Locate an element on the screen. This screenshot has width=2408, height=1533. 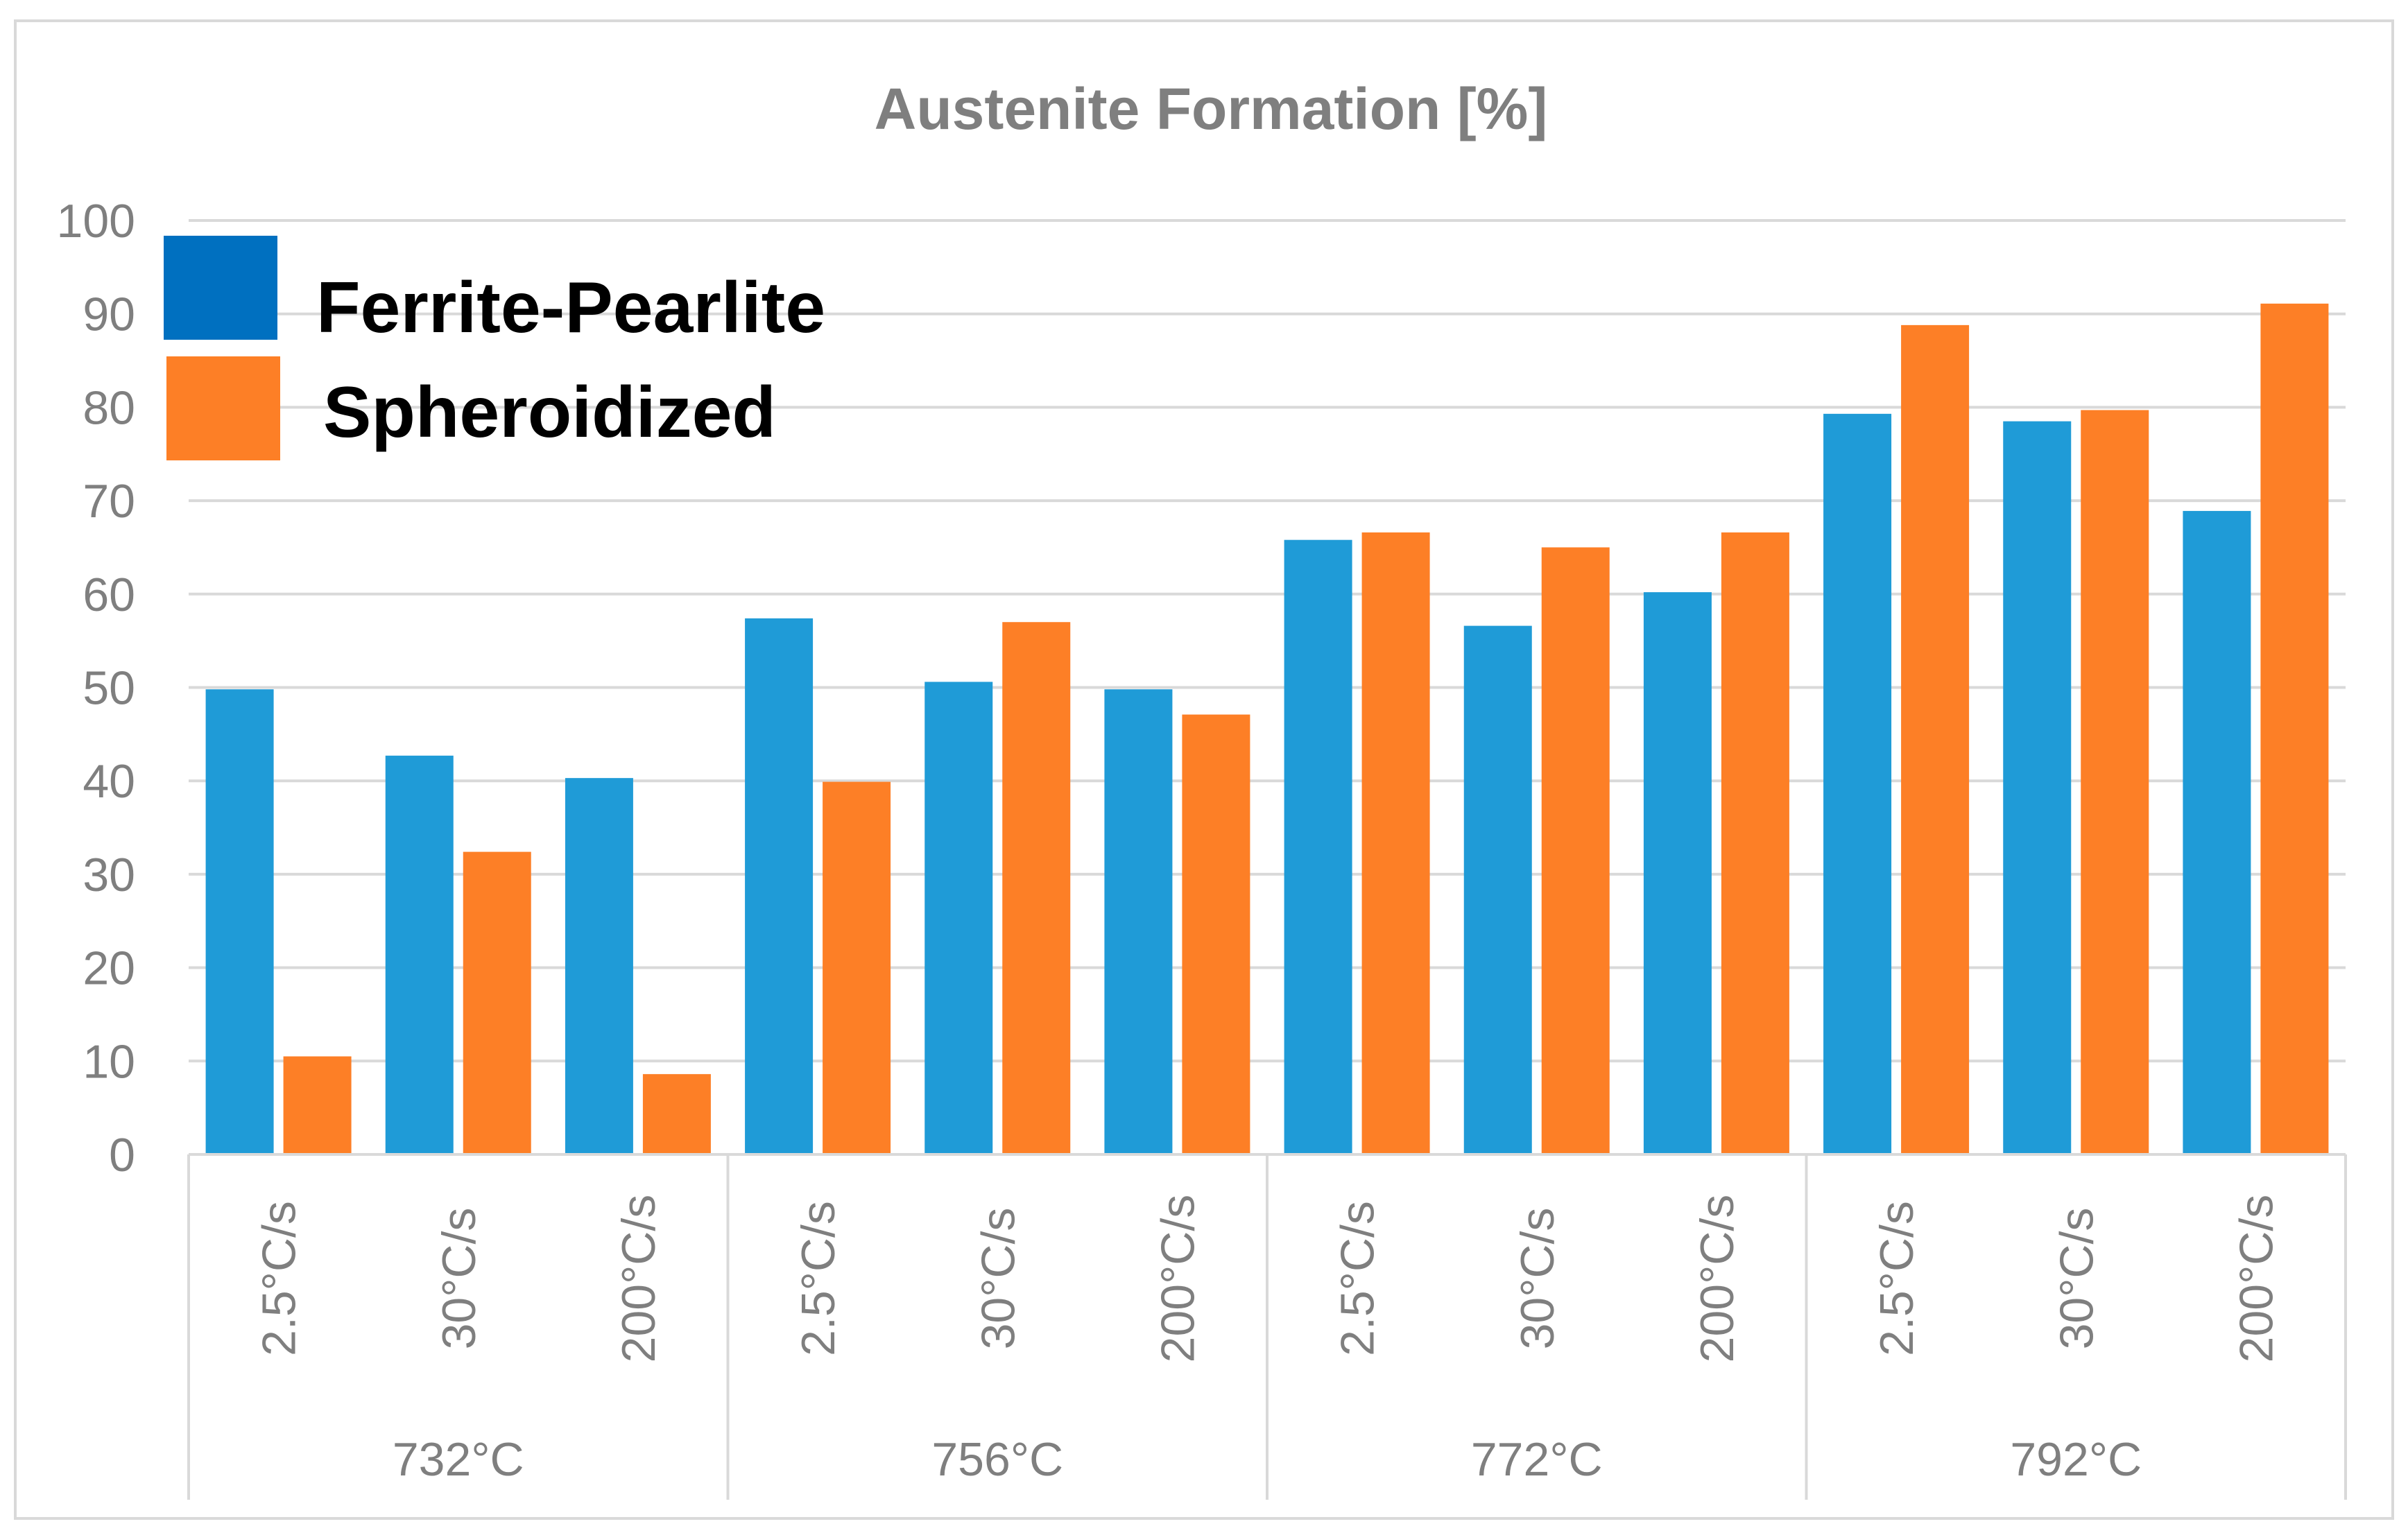
y-tick-label: 50 is located at coordinates (109, 688).